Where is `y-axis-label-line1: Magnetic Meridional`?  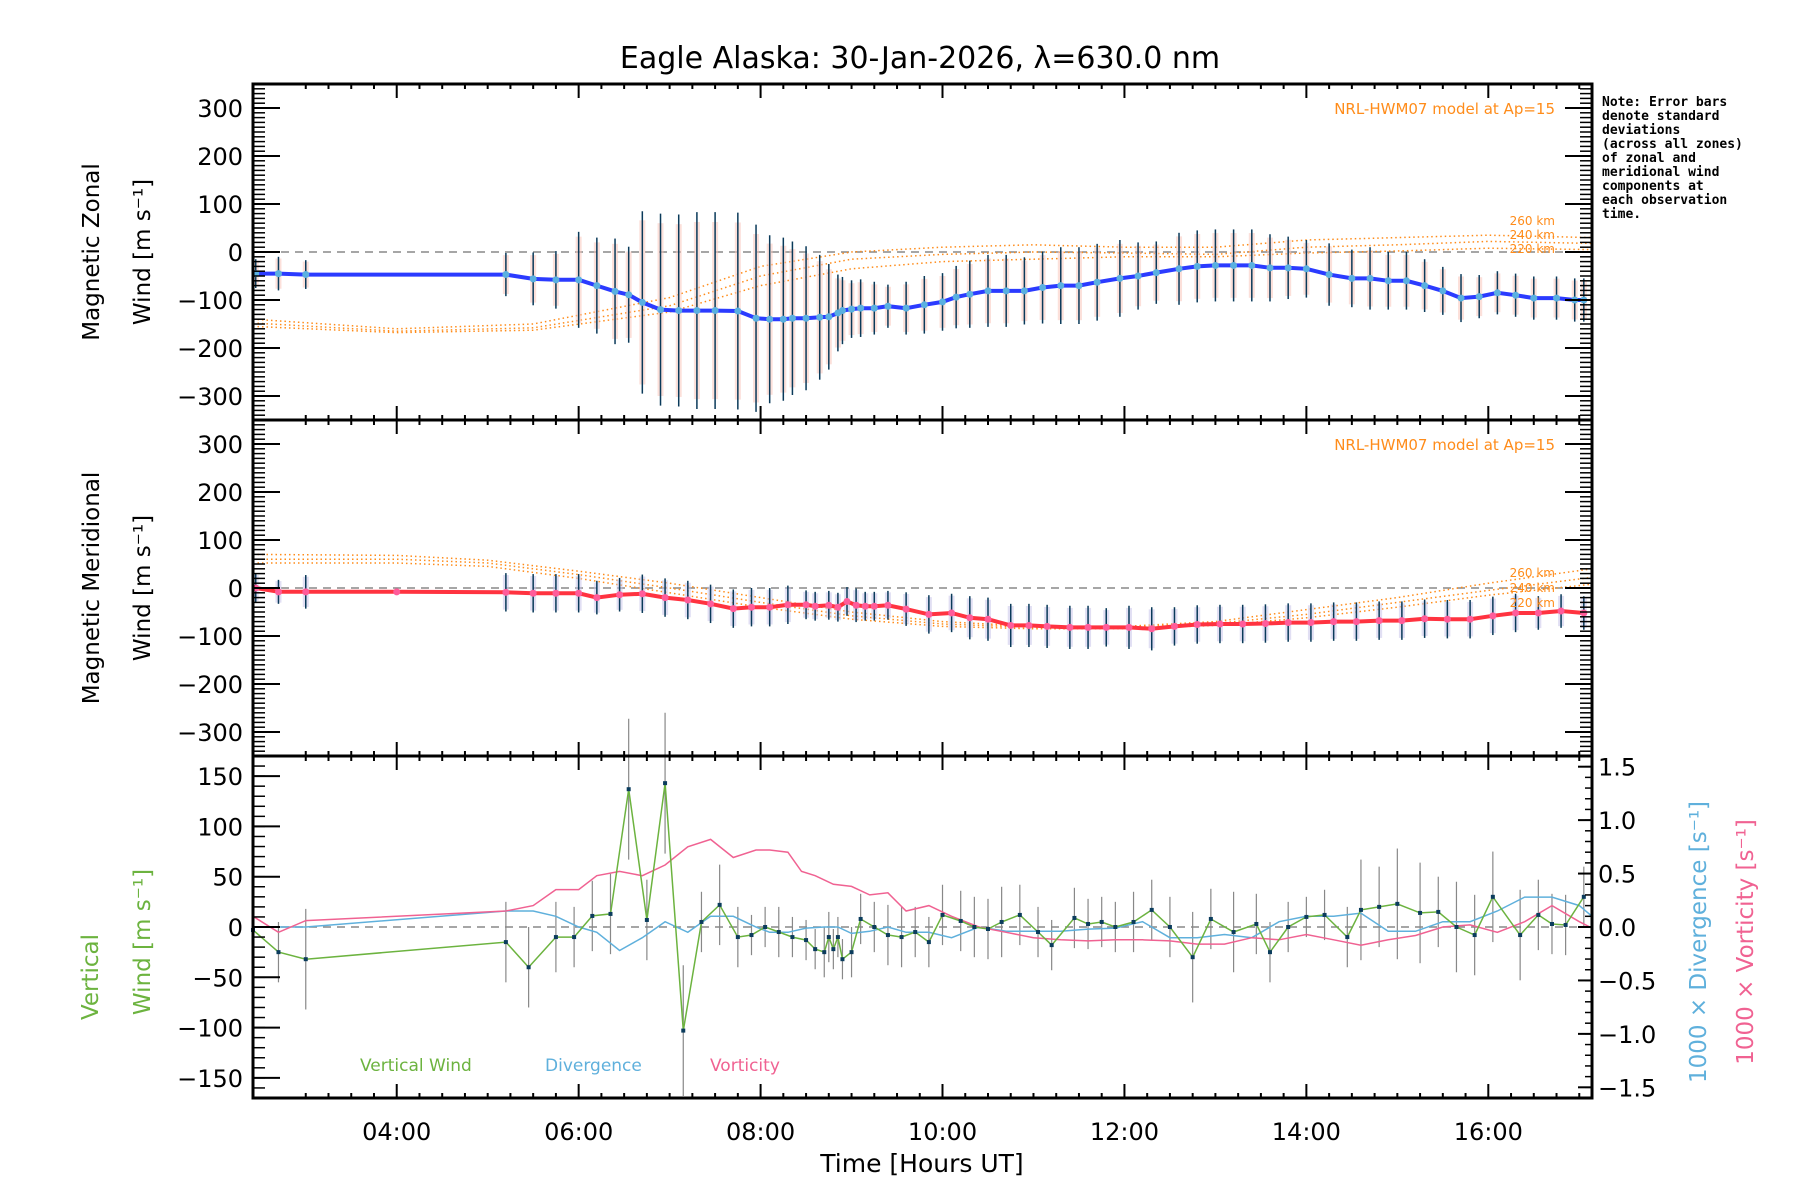 y-axis-label-line1: Magnetic Meridional is located at coordinates (92, 588).